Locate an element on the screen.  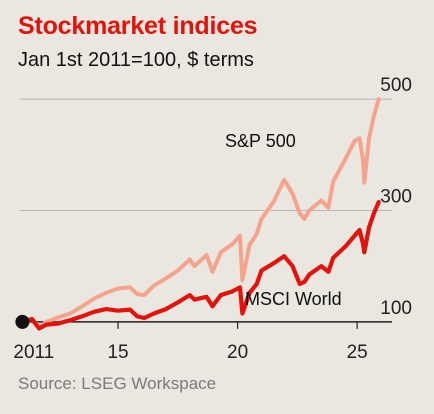
start-point-dot is located at coordinates (22, 321).